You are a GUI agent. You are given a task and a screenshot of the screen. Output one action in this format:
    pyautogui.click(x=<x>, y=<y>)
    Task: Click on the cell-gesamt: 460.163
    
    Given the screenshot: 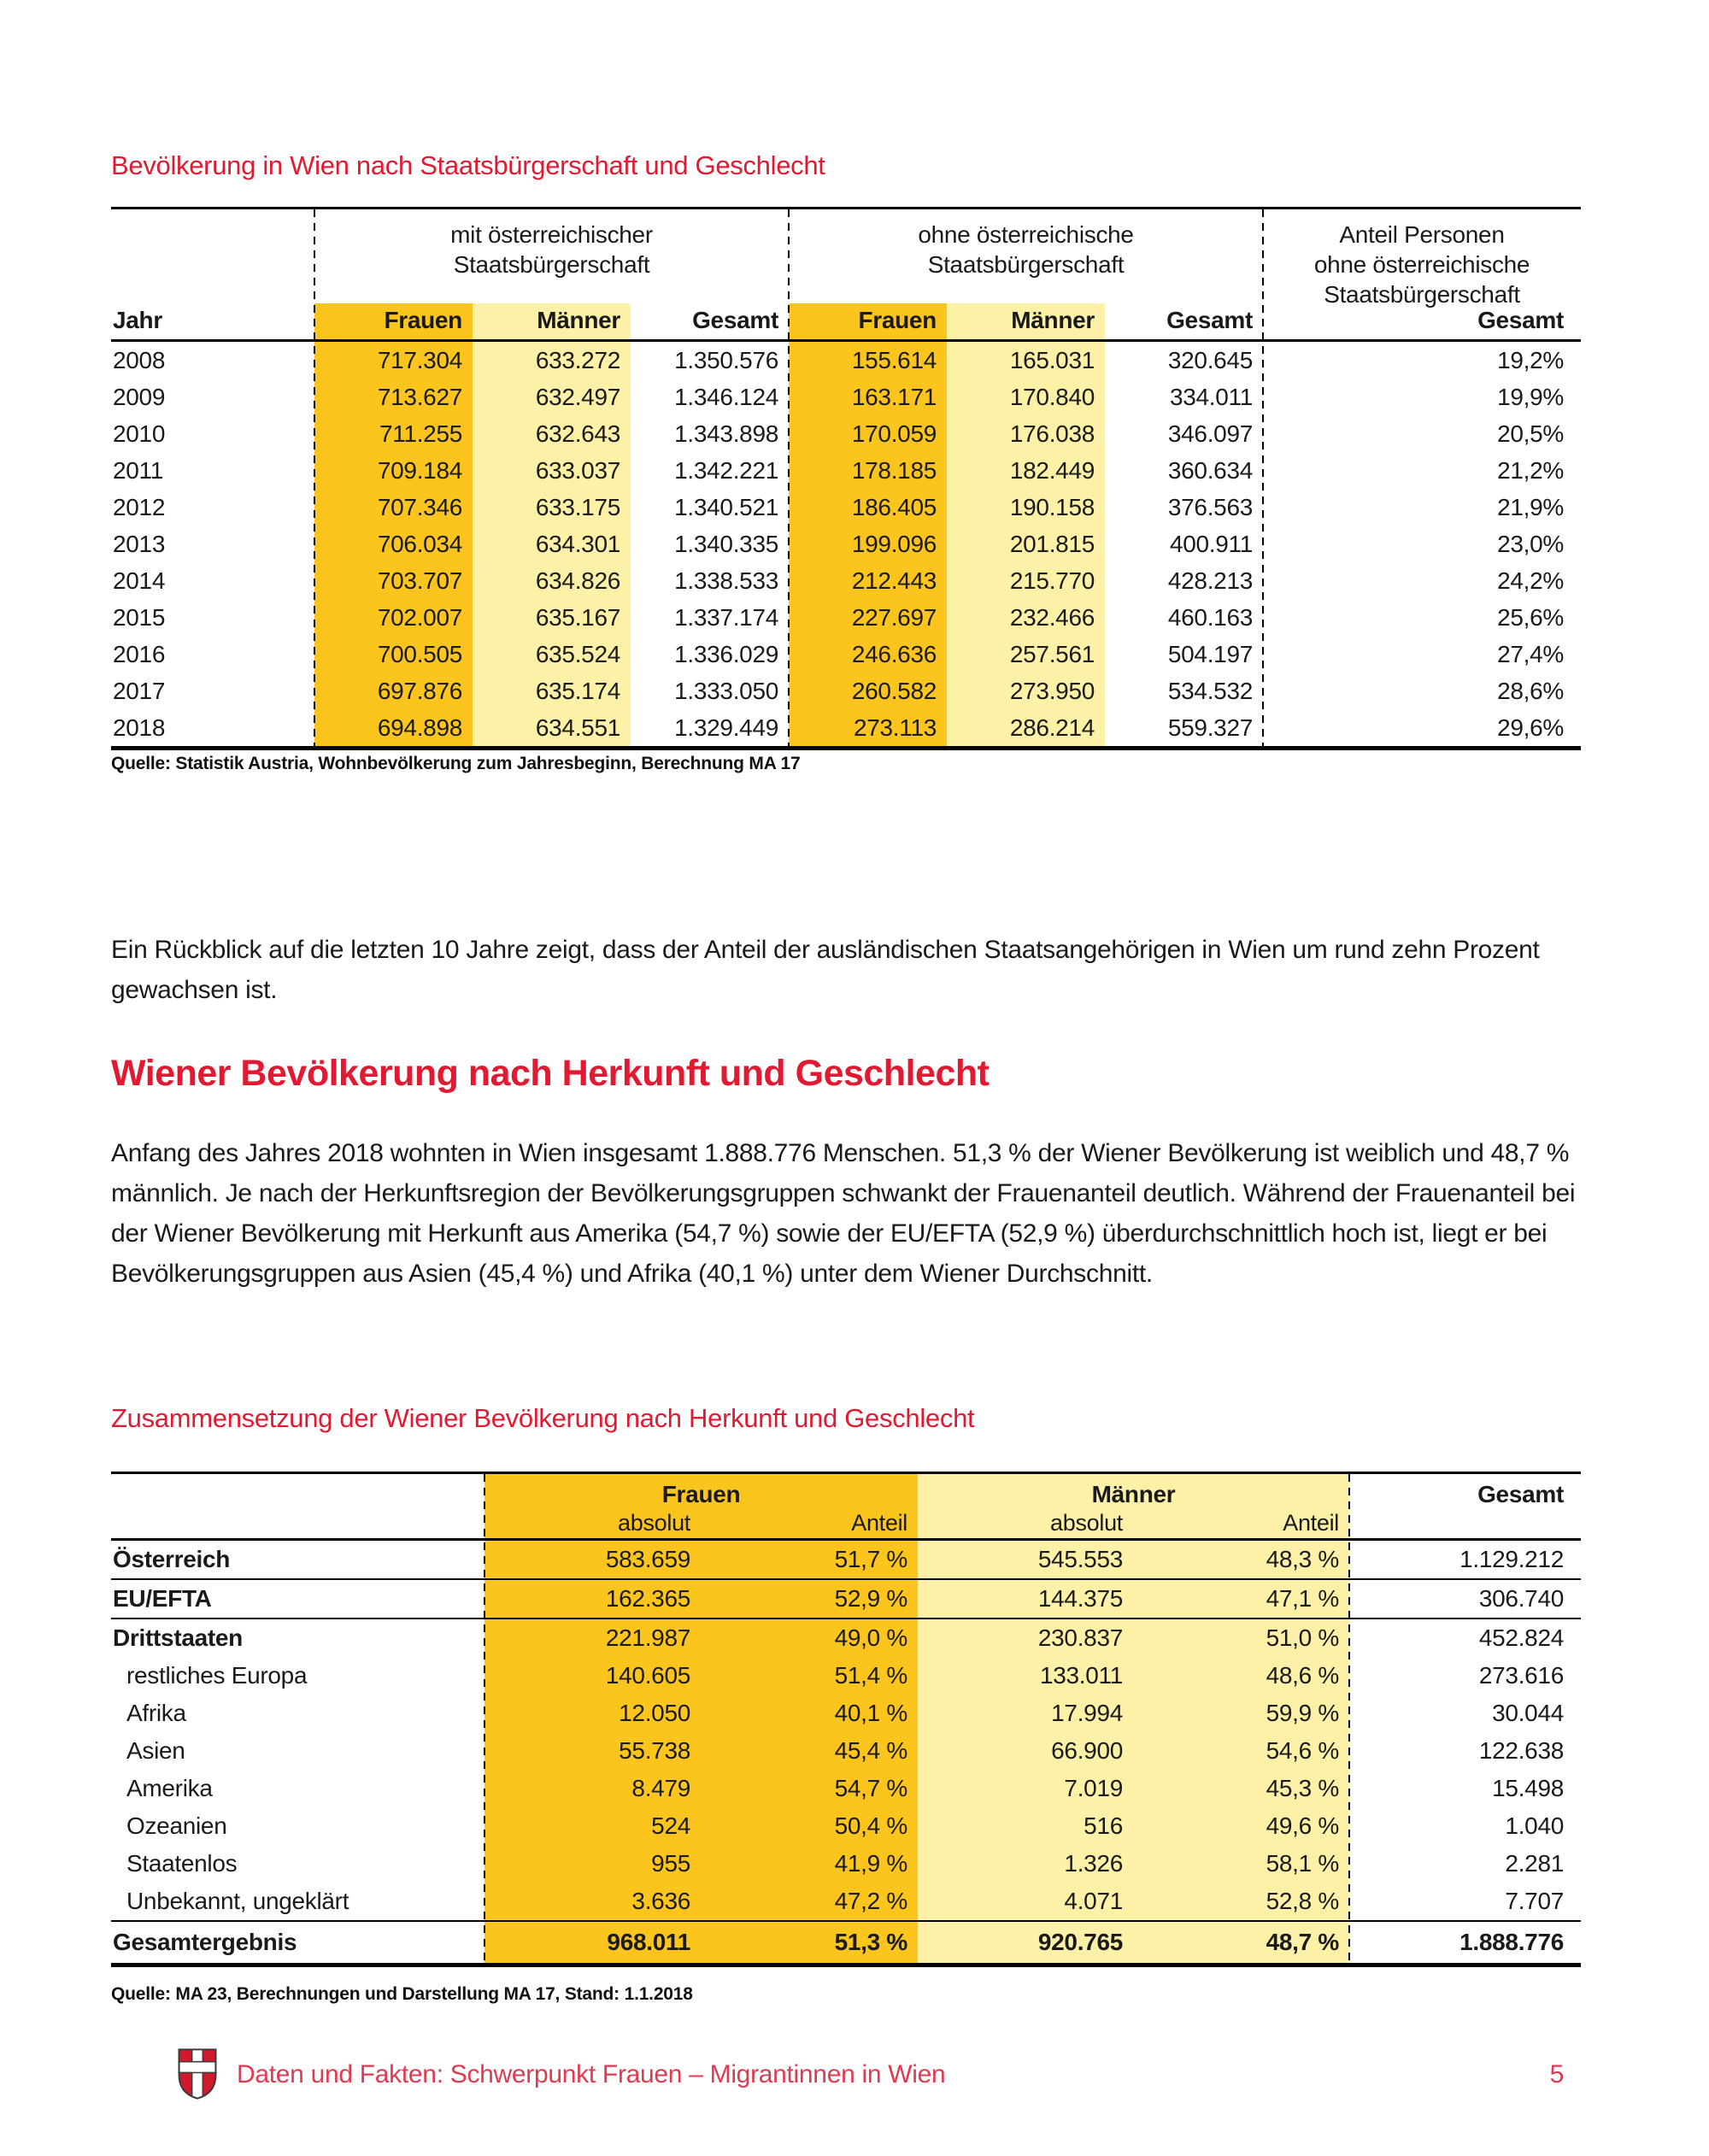 What is the action you would take?
    pyautogui.click(x=1210, y=617)
    